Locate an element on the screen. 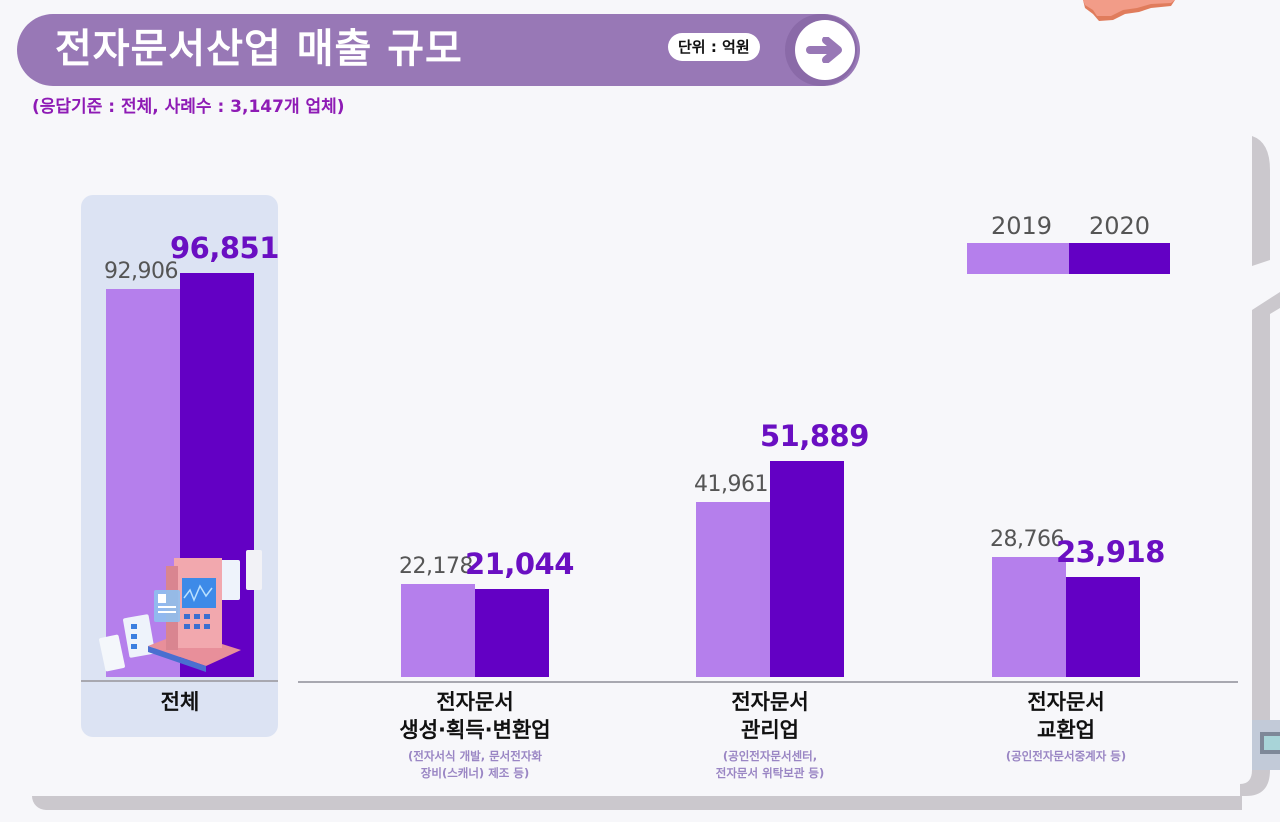 Image resolution: width=1280 pixels, height=822 pixels. category-label-1: 전자문서 생성·획득·변환업 is located at coordinates (475, 716).